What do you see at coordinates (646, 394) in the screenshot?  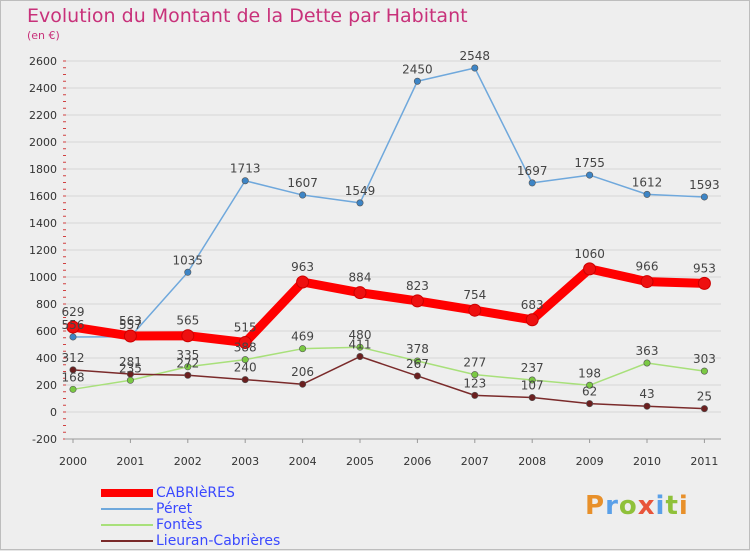 I see `data-label: 43` at bounding box center [646, 394].